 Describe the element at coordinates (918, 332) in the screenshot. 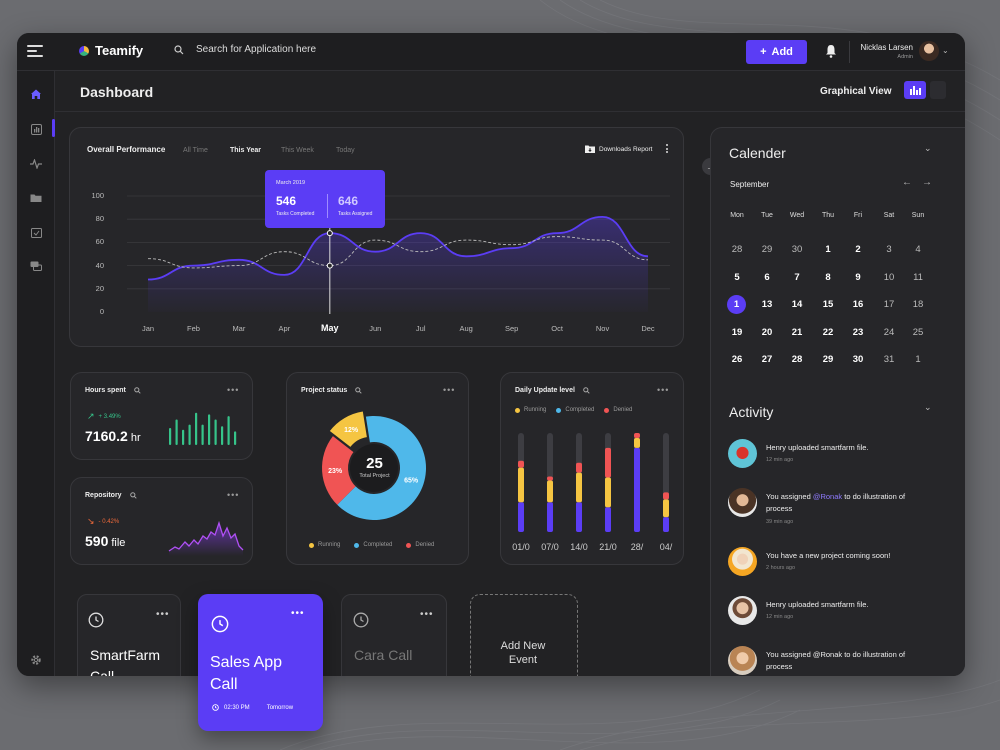

I see `calendar-day: 25` at that location.